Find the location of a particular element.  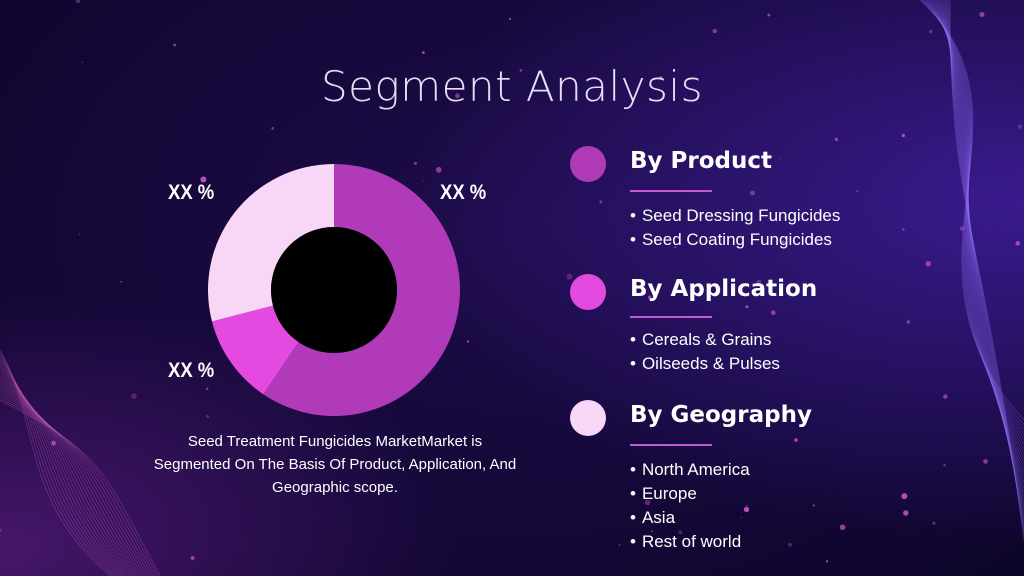

swirl-lines-right is located at coordinates (971, 270).